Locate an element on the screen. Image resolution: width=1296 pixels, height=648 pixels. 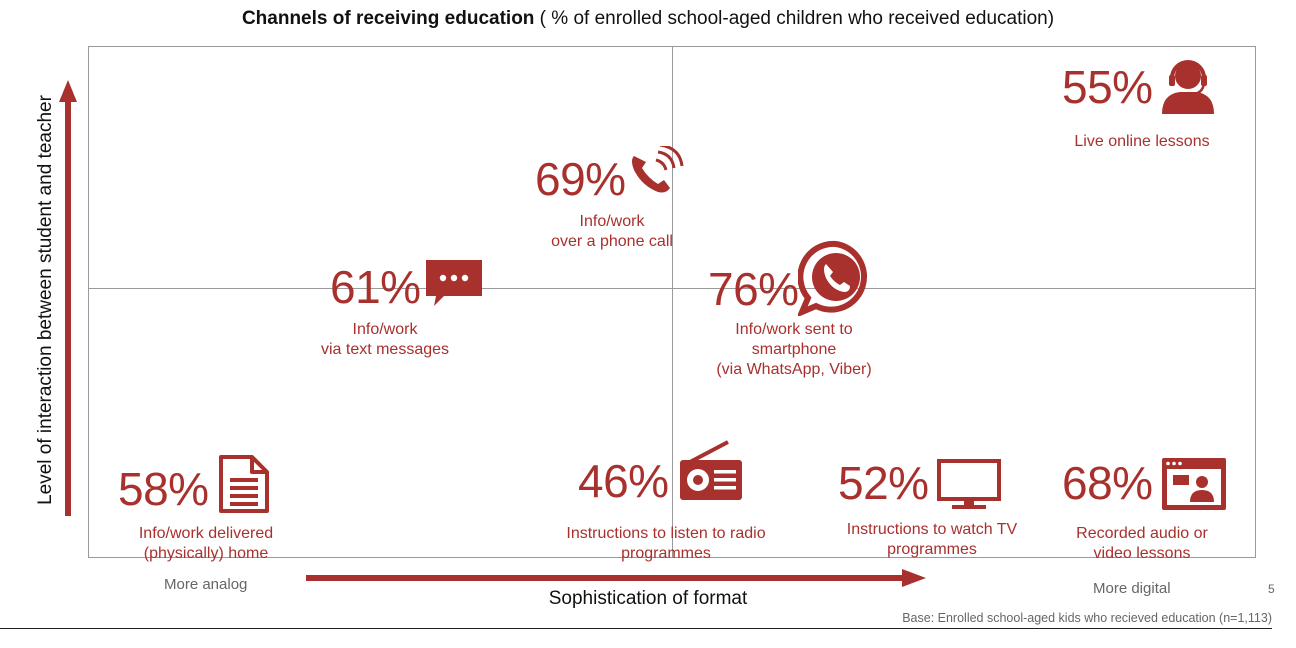
channel-label: Info/work via text messages is located at coordinates (385, 339).